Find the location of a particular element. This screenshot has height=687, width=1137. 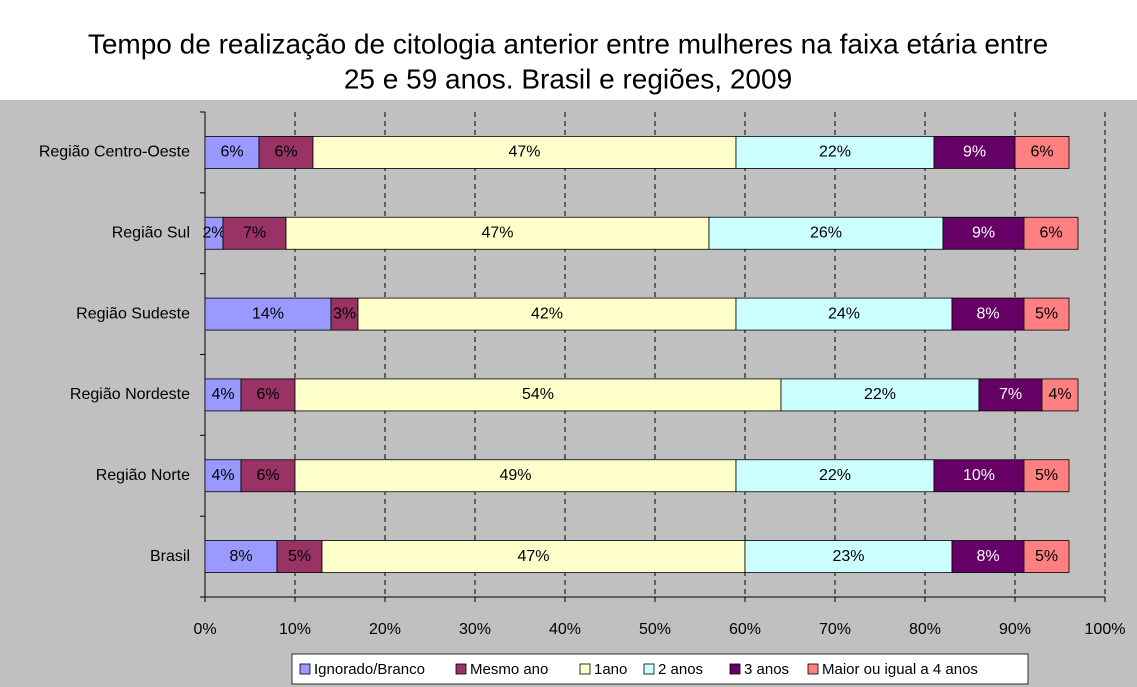

y-tick-label: Região Sul is located at coordinates (151, 232).